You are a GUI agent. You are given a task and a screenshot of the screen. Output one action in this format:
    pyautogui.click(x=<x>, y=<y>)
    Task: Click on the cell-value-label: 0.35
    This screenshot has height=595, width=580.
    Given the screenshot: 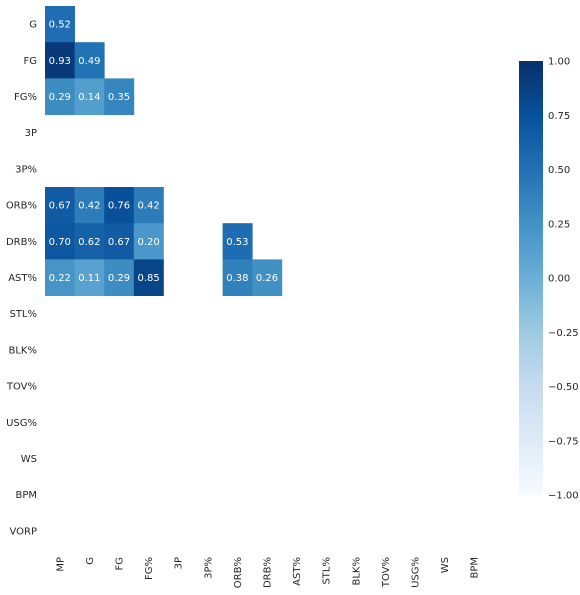 What is the action you would take?
    pyautogui.click(x=119, y=97)
    